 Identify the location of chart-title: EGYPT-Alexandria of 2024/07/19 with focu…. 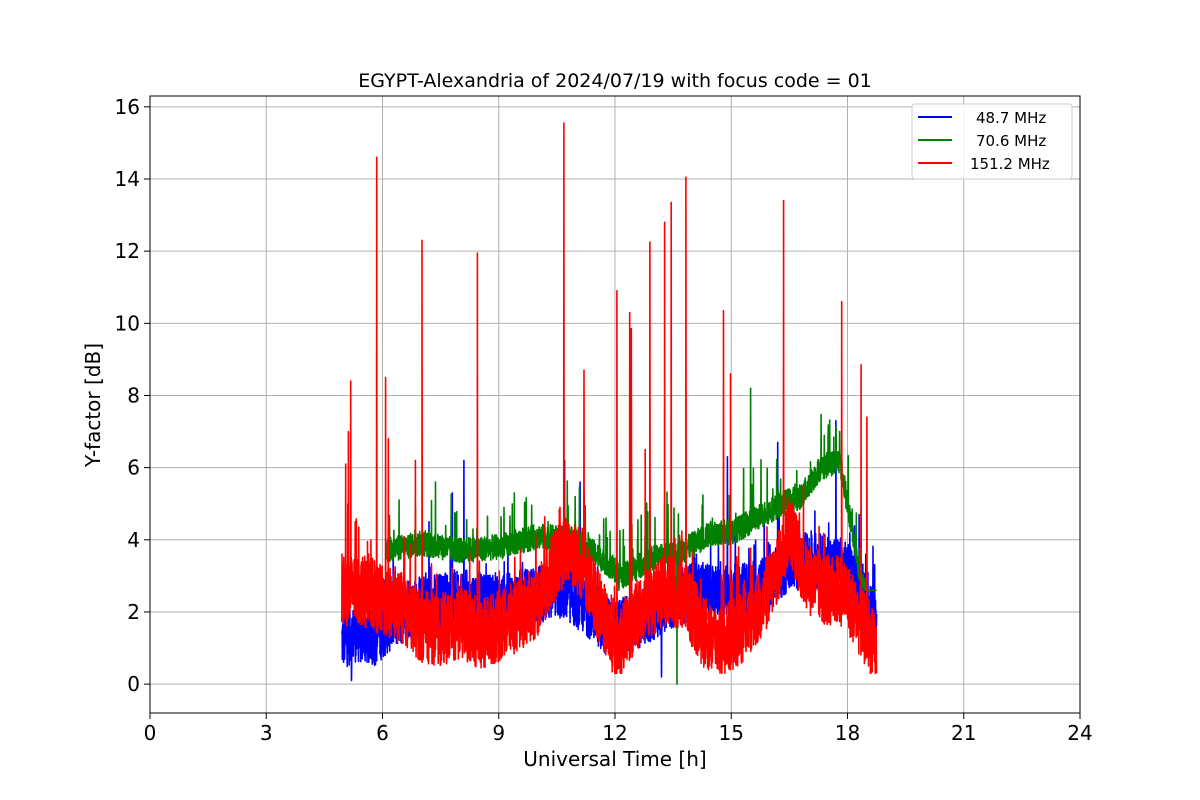
(615, 81).